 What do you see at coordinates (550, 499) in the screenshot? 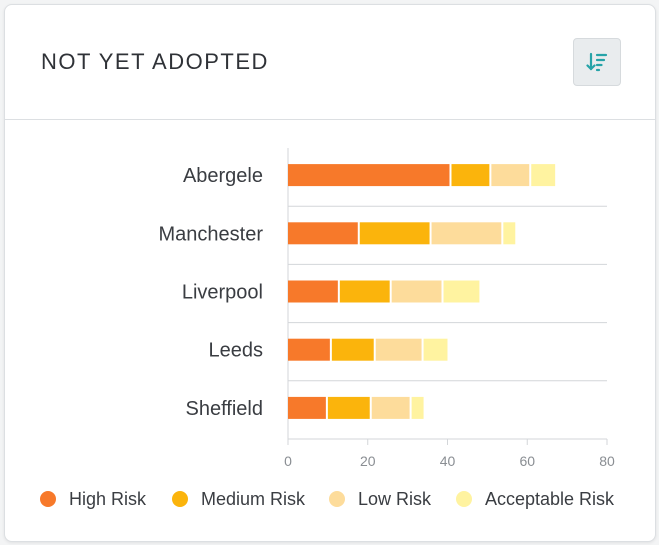
I see `legend-label: Acceptable Risk` at bounding box center [550, 499].